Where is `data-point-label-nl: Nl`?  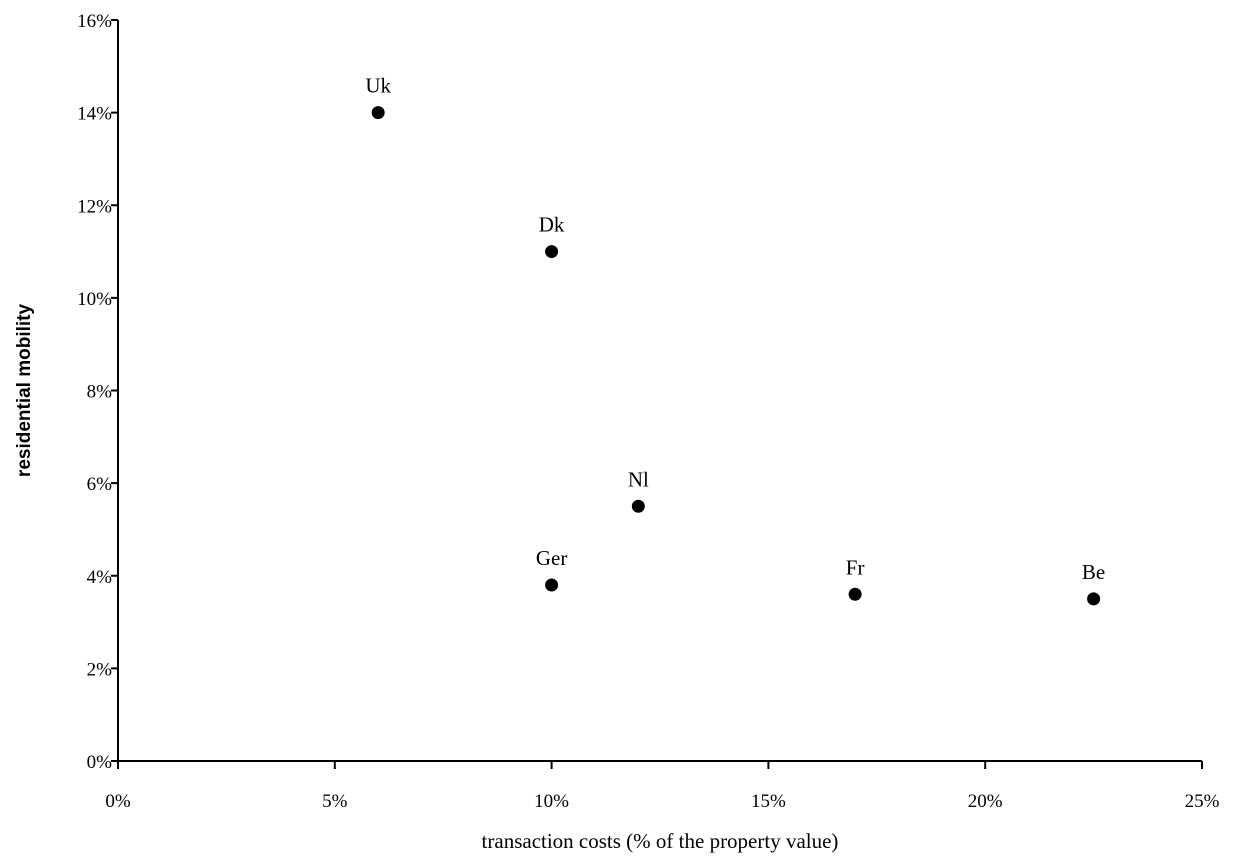 data-point-label-nl: Nl is located at coordinates (638, 479).